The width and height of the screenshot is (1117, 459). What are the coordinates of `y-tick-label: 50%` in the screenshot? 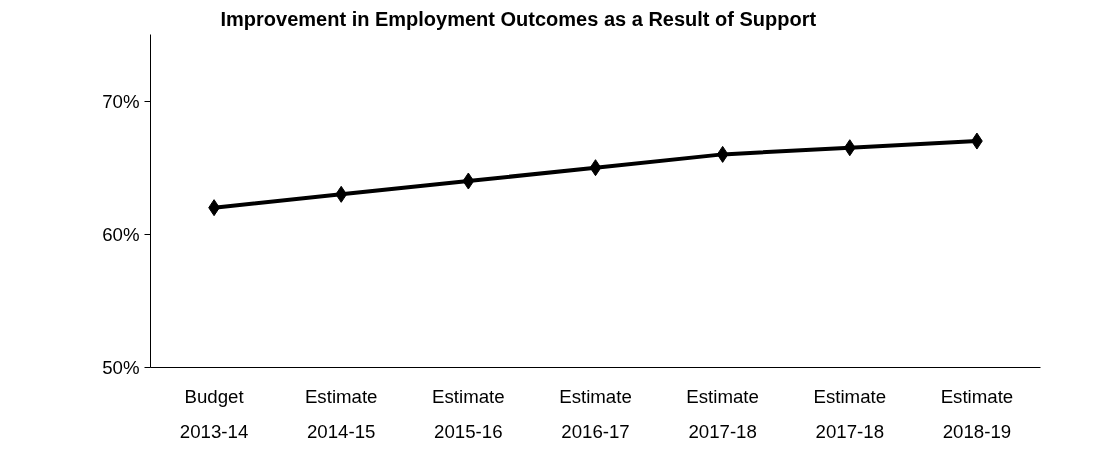 It's located at (121, 367).